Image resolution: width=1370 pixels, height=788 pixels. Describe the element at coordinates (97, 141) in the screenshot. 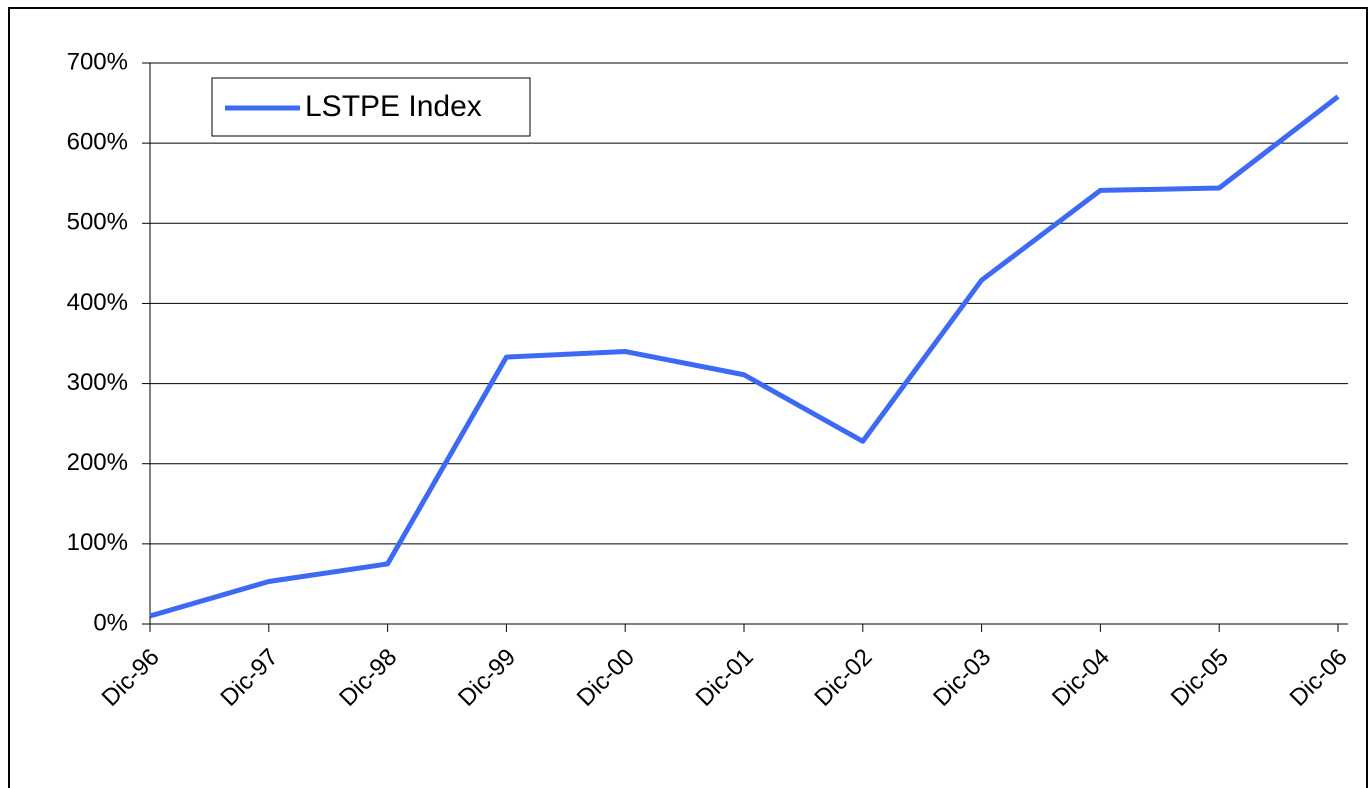

I see `y-tick-label: 600%` at that location.